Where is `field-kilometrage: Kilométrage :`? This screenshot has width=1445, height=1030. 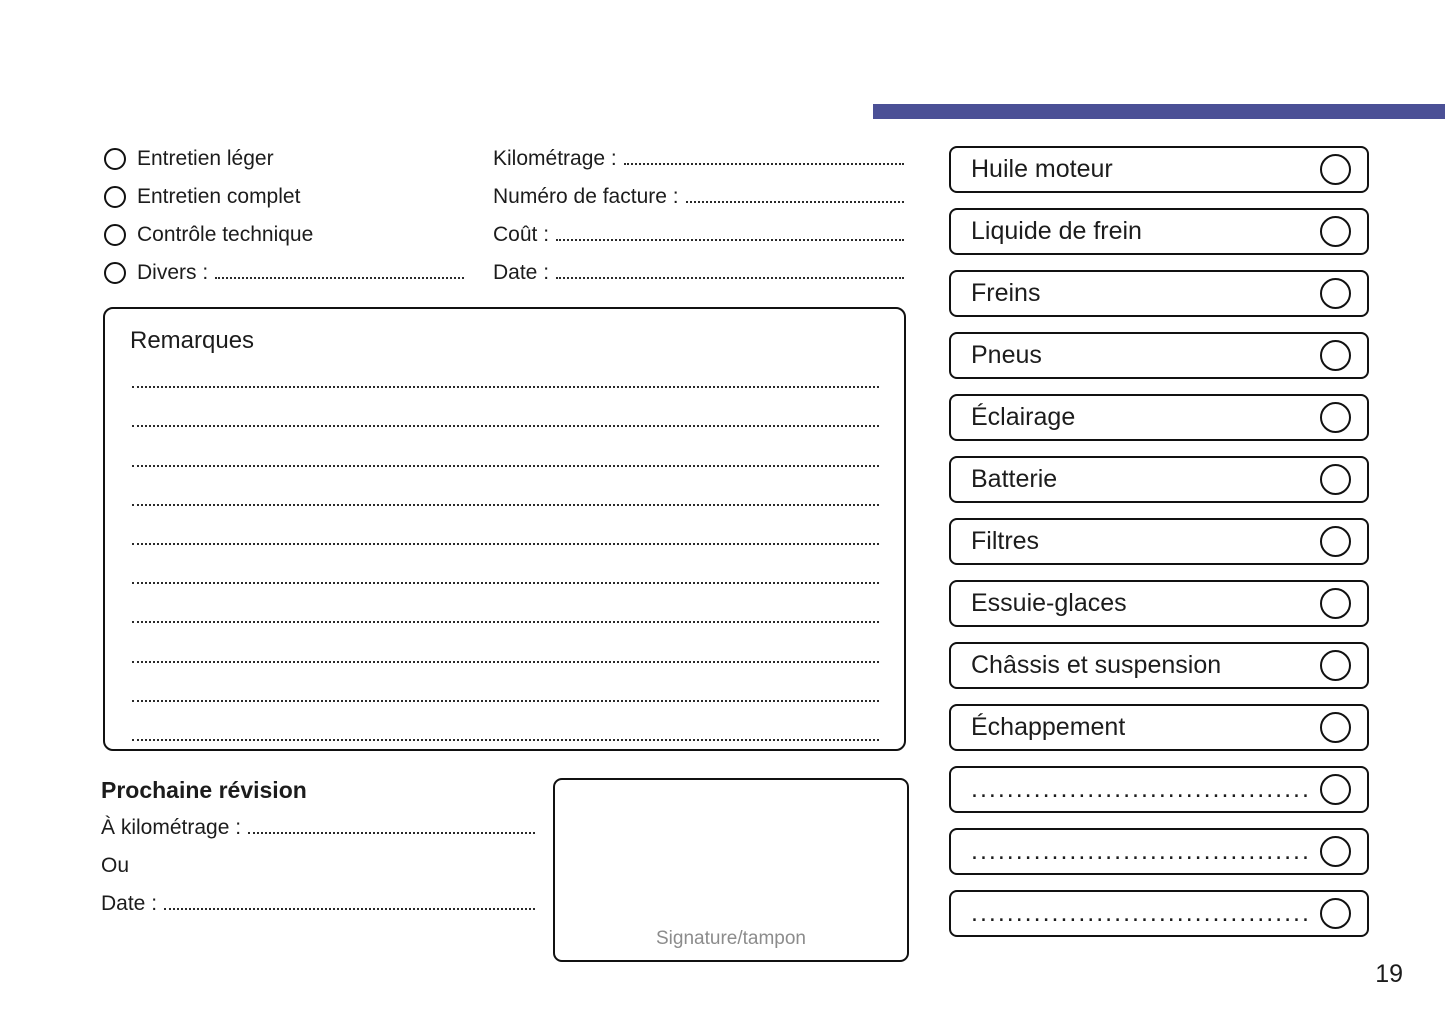
field-kilometrage: Kilométrage : is located at coordinates (699, 159).